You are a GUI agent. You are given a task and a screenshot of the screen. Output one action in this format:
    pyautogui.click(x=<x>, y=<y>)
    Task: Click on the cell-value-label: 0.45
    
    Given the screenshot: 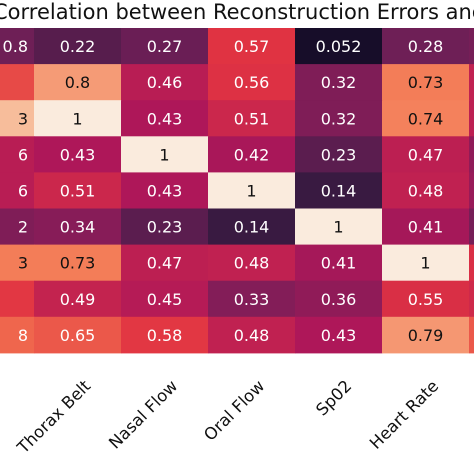 What is the action you would take?
    pyautogui.click(x=165, y=299)
    